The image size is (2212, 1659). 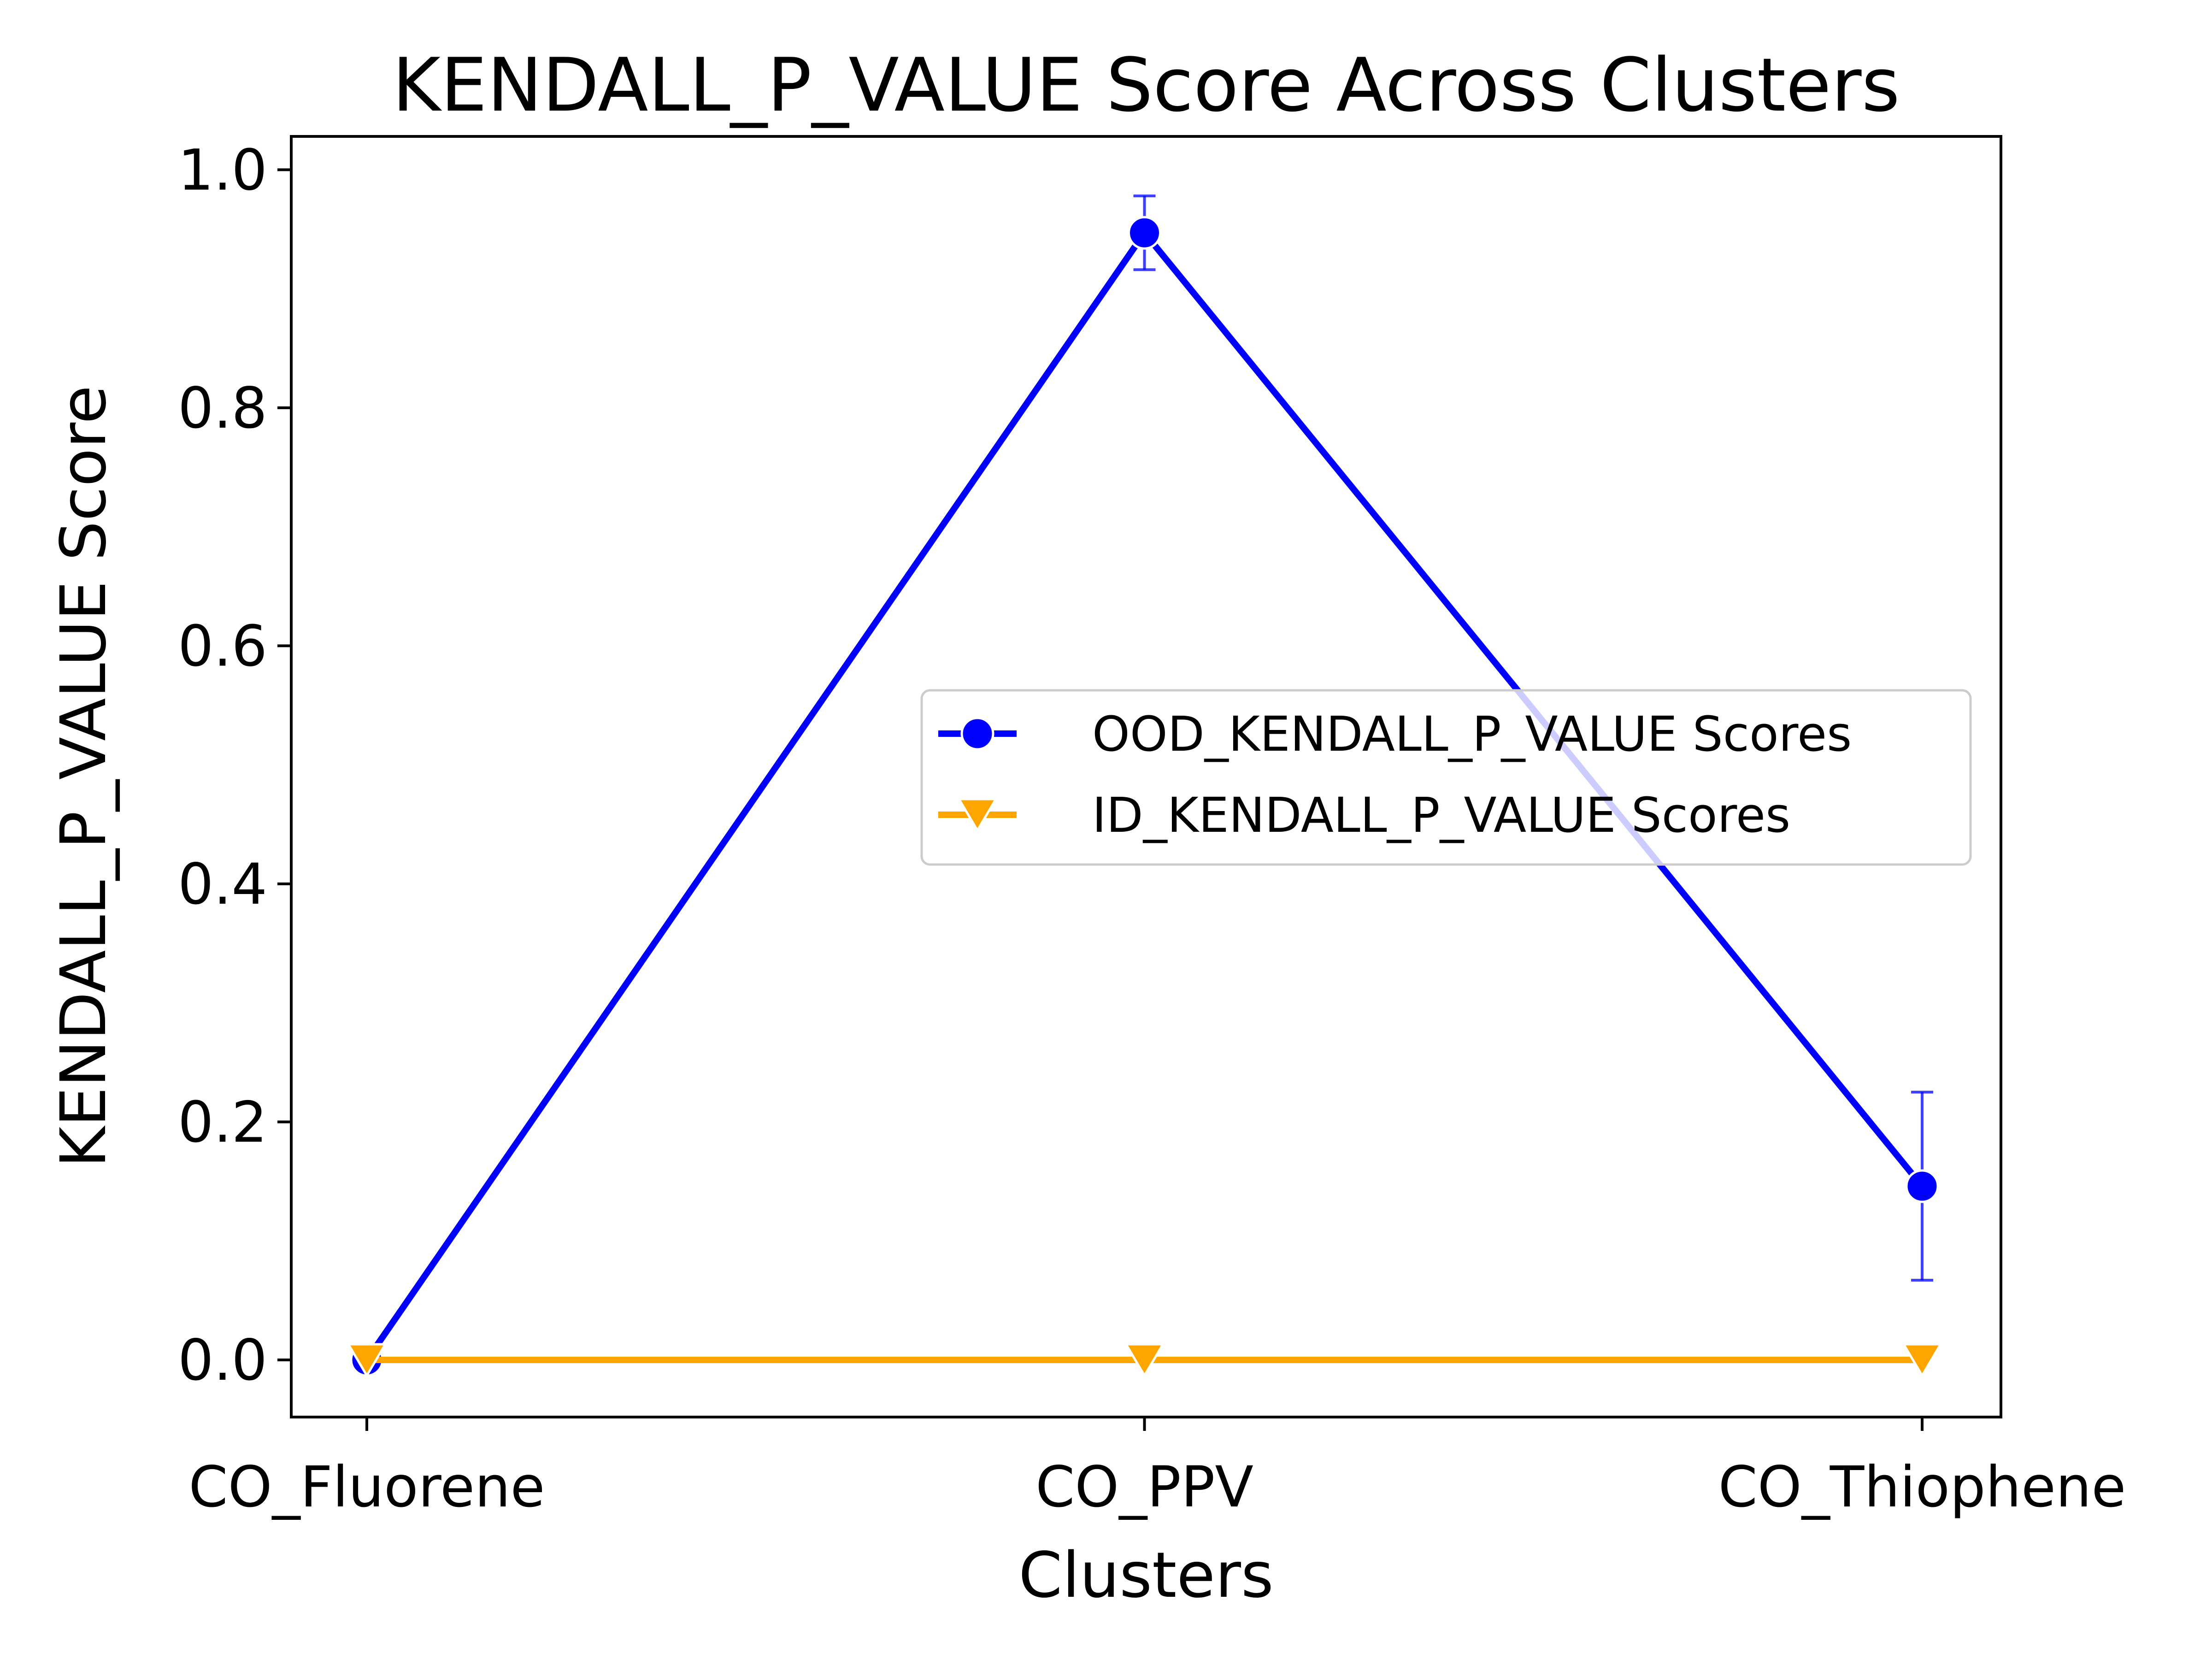 I want to click on legend-item: ID_KENDALL_P_VALUE Scores, so click(x=1364, y=815).